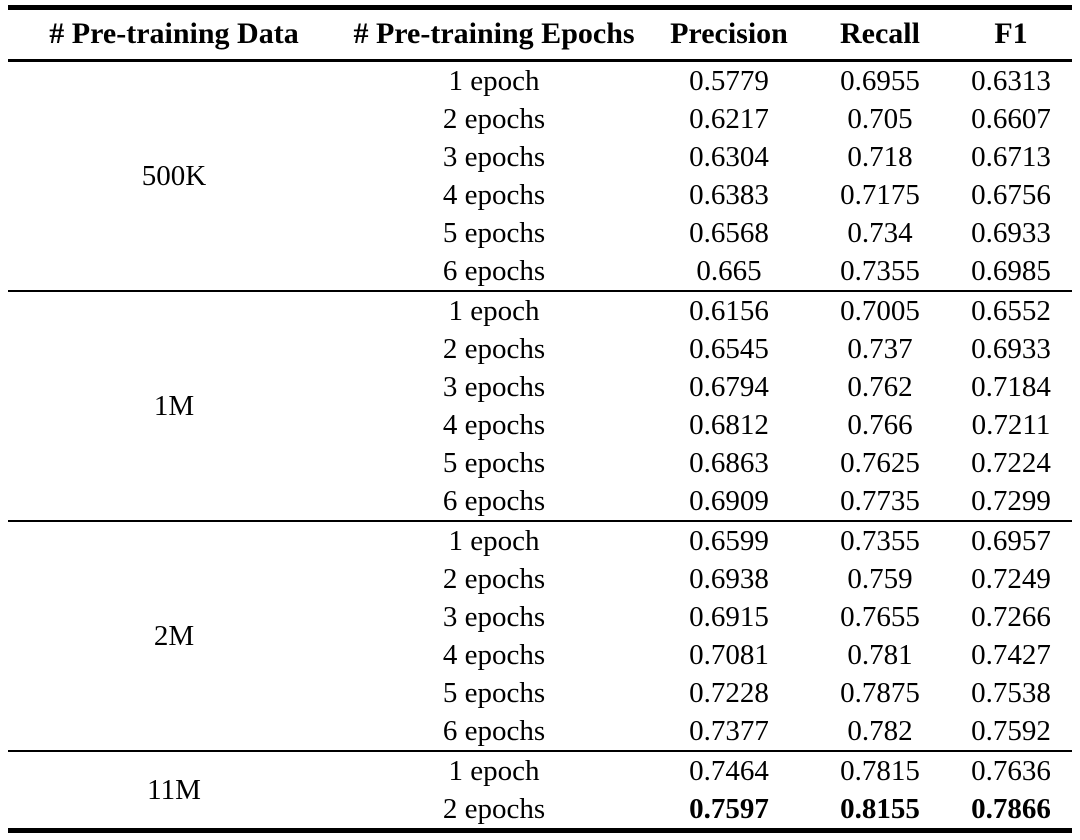 This screenshot has width=1080, height=840. Describe the element at coordinates (1011, 730) in the screenshot. I see `f1-cell: 0.7592` at that location.